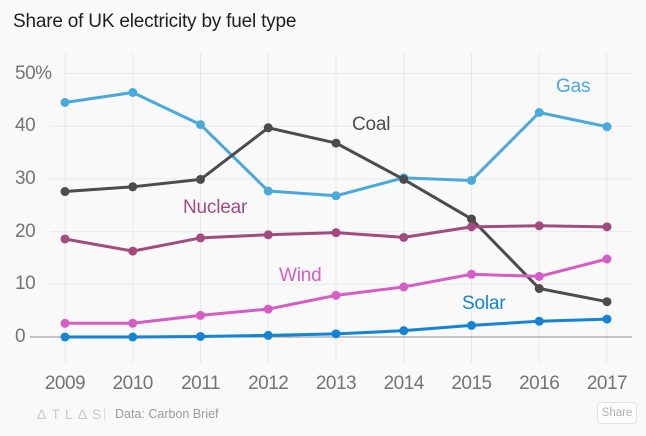 Image resolution: width=646 pixels, height=436 pixels. Describe the element at coordinates (471, 180) in the screenshot. I see `data-point-gas-2015` at that location.